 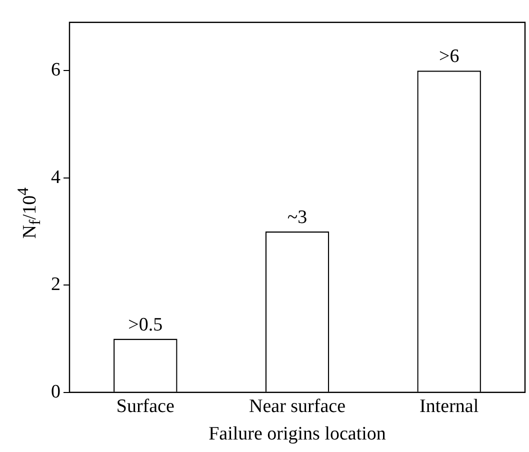 I want to click on x-tick-label: Internal, so click(x=449, y=406).